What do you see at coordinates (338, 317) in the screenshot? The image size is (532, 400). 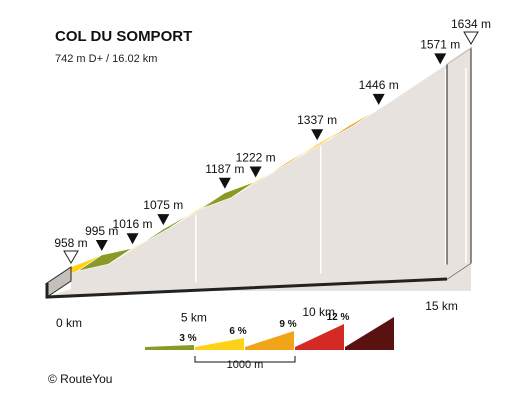 I see `legend-label-4: 12 %` at bounding box center [338, 317].